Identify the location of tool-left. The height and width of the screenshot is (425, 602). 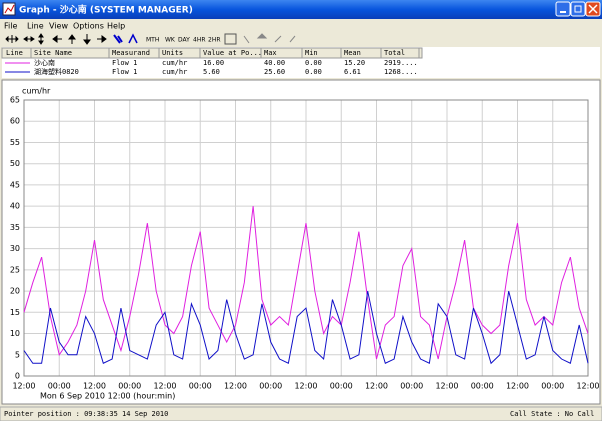
(57, 39).